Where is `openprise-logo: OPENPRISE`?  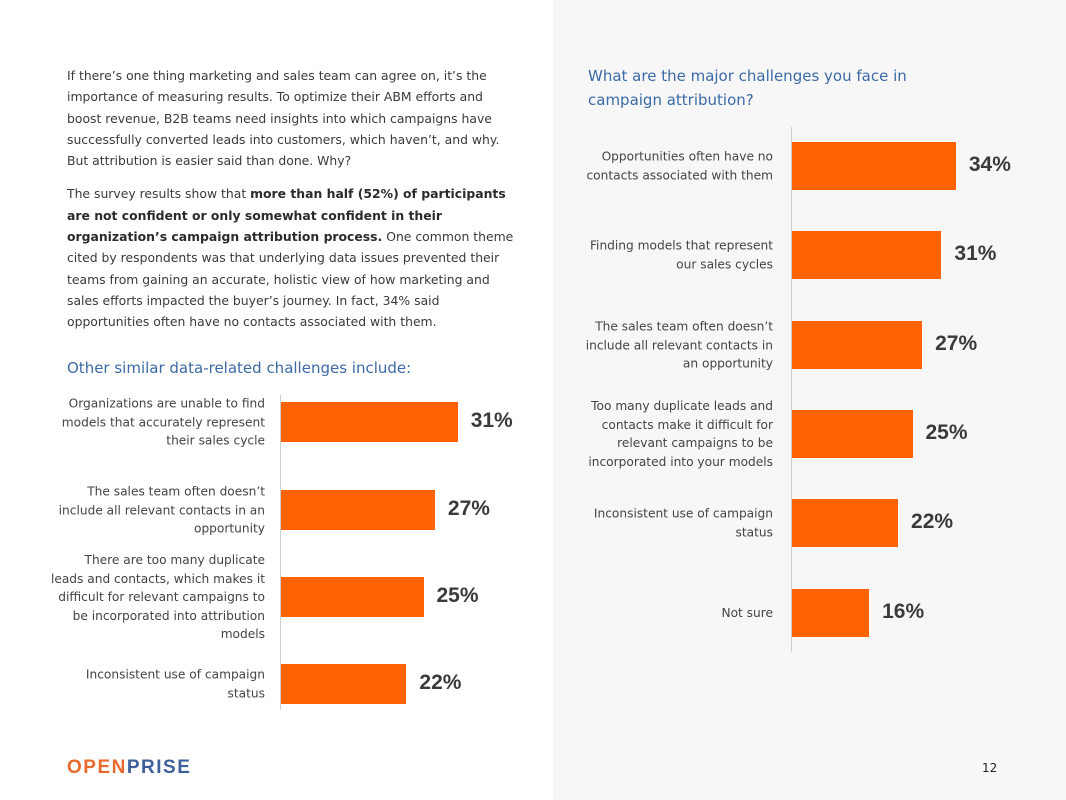
openprise-logo: OPENPRISE is located at coordinates (129, 768).